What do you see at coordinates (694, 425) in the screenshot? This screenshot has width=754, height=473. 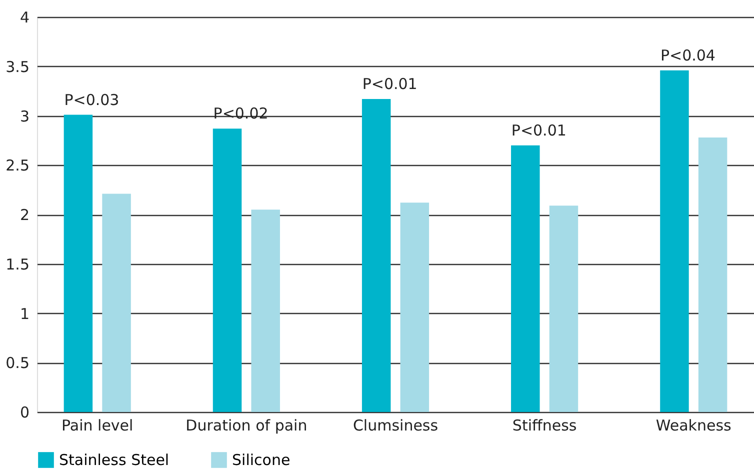 I see `x-tick-label: Weakness` at bounding box center [694, 425].